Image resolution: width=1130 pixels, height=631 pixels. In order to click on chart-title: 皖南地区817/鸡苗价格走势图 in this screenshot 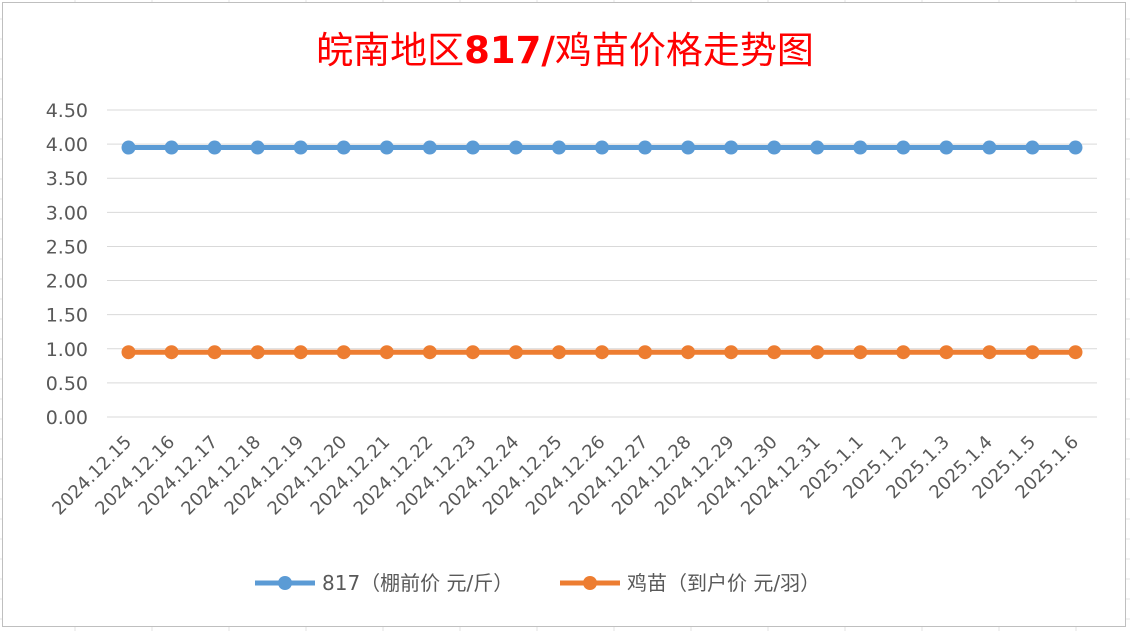, I will do `click(565, 50)`.